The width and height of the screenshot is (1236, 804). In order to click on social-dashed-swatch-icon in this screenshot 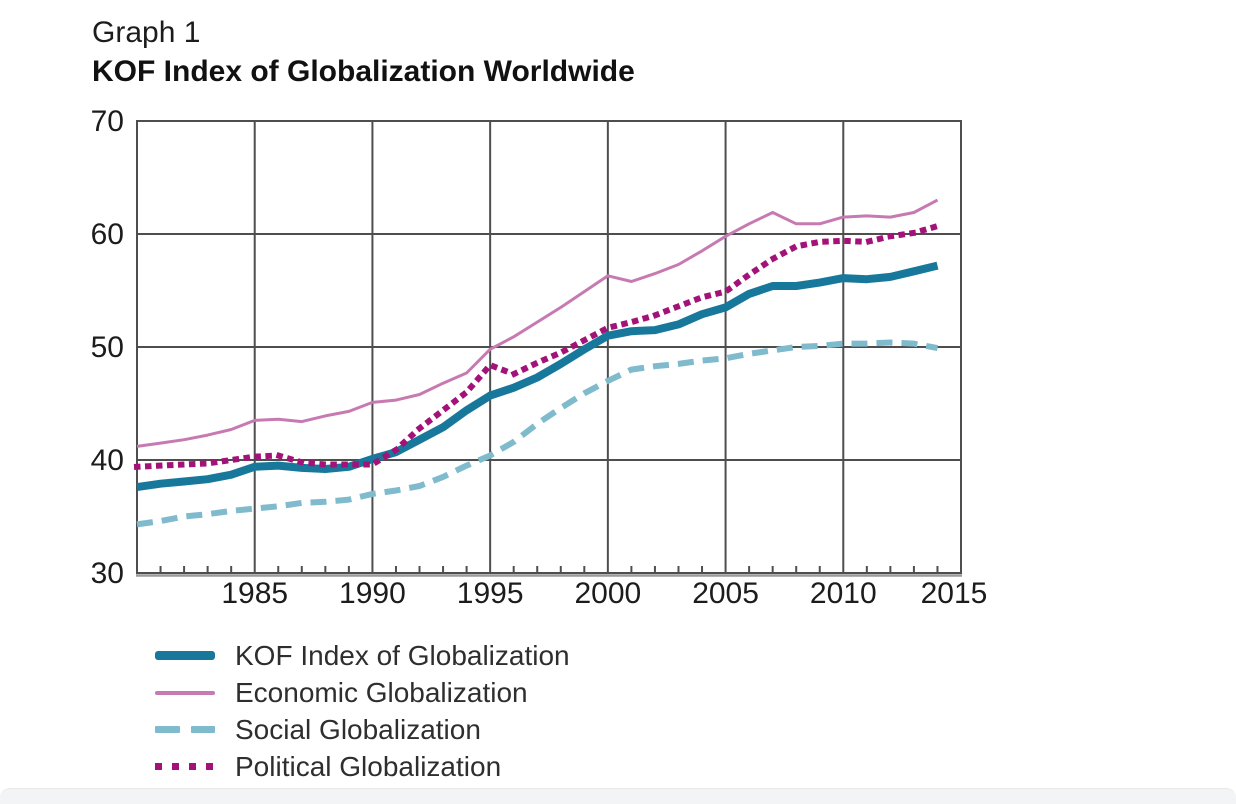, I will do `click(185, 729)`.